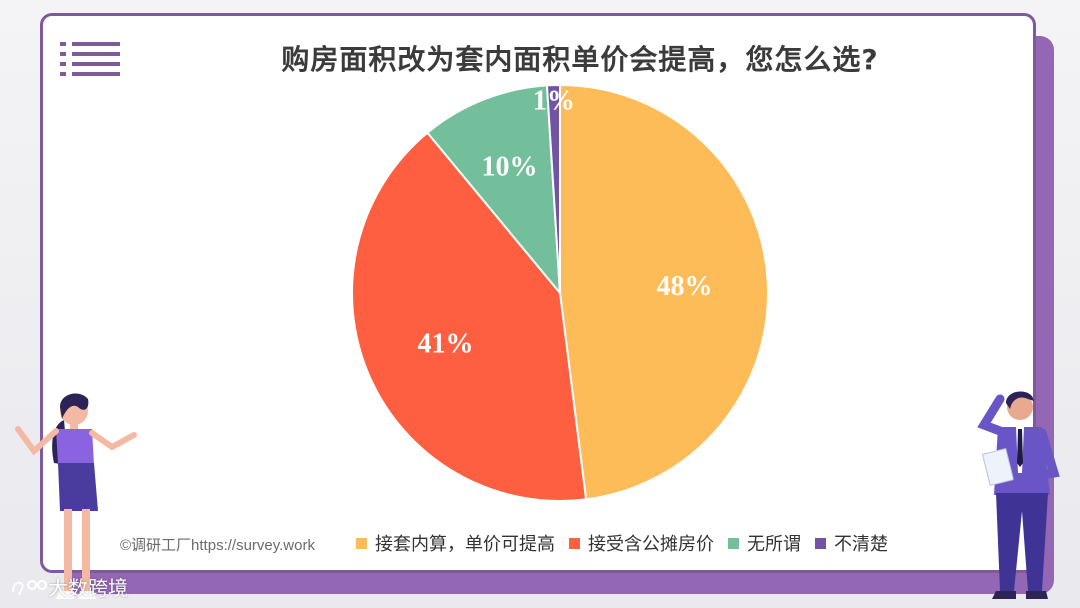  I want to click on legend-label: 接套内算，单价可提高, so click(465, 544).